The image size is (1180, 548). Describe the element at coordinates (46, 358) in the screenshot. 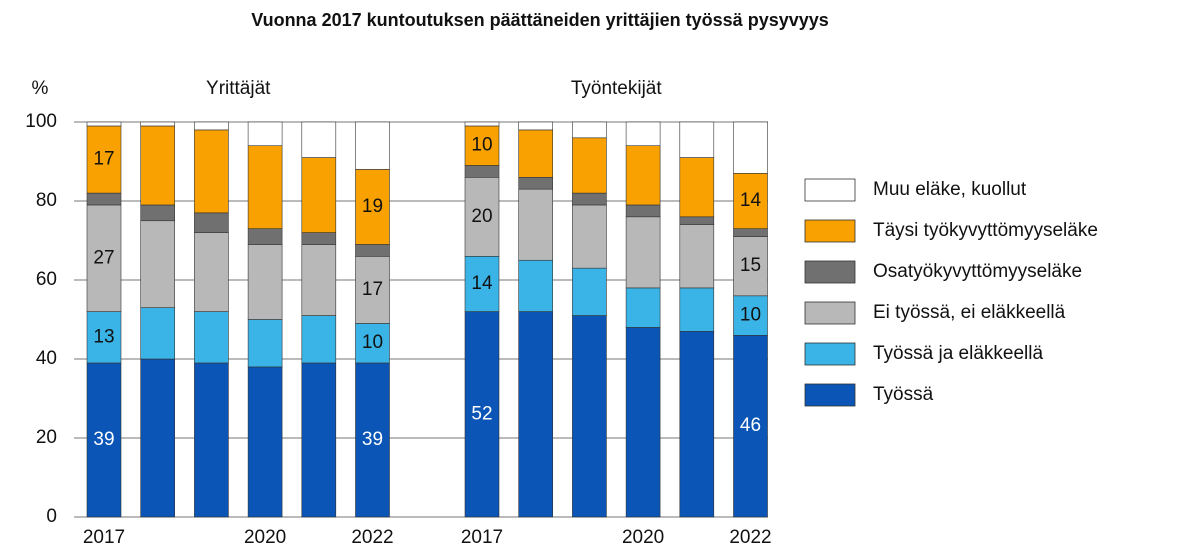

I see `y-tick-label: 40` at that location.